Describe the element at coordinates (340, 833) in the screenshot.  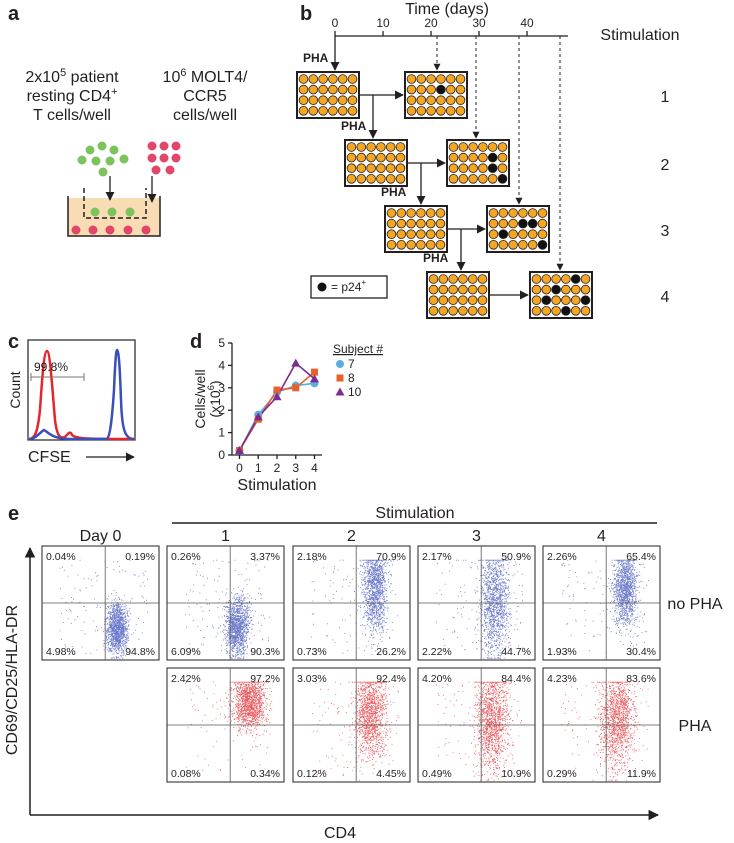
I see `x-axis-label: CD4` at that location.